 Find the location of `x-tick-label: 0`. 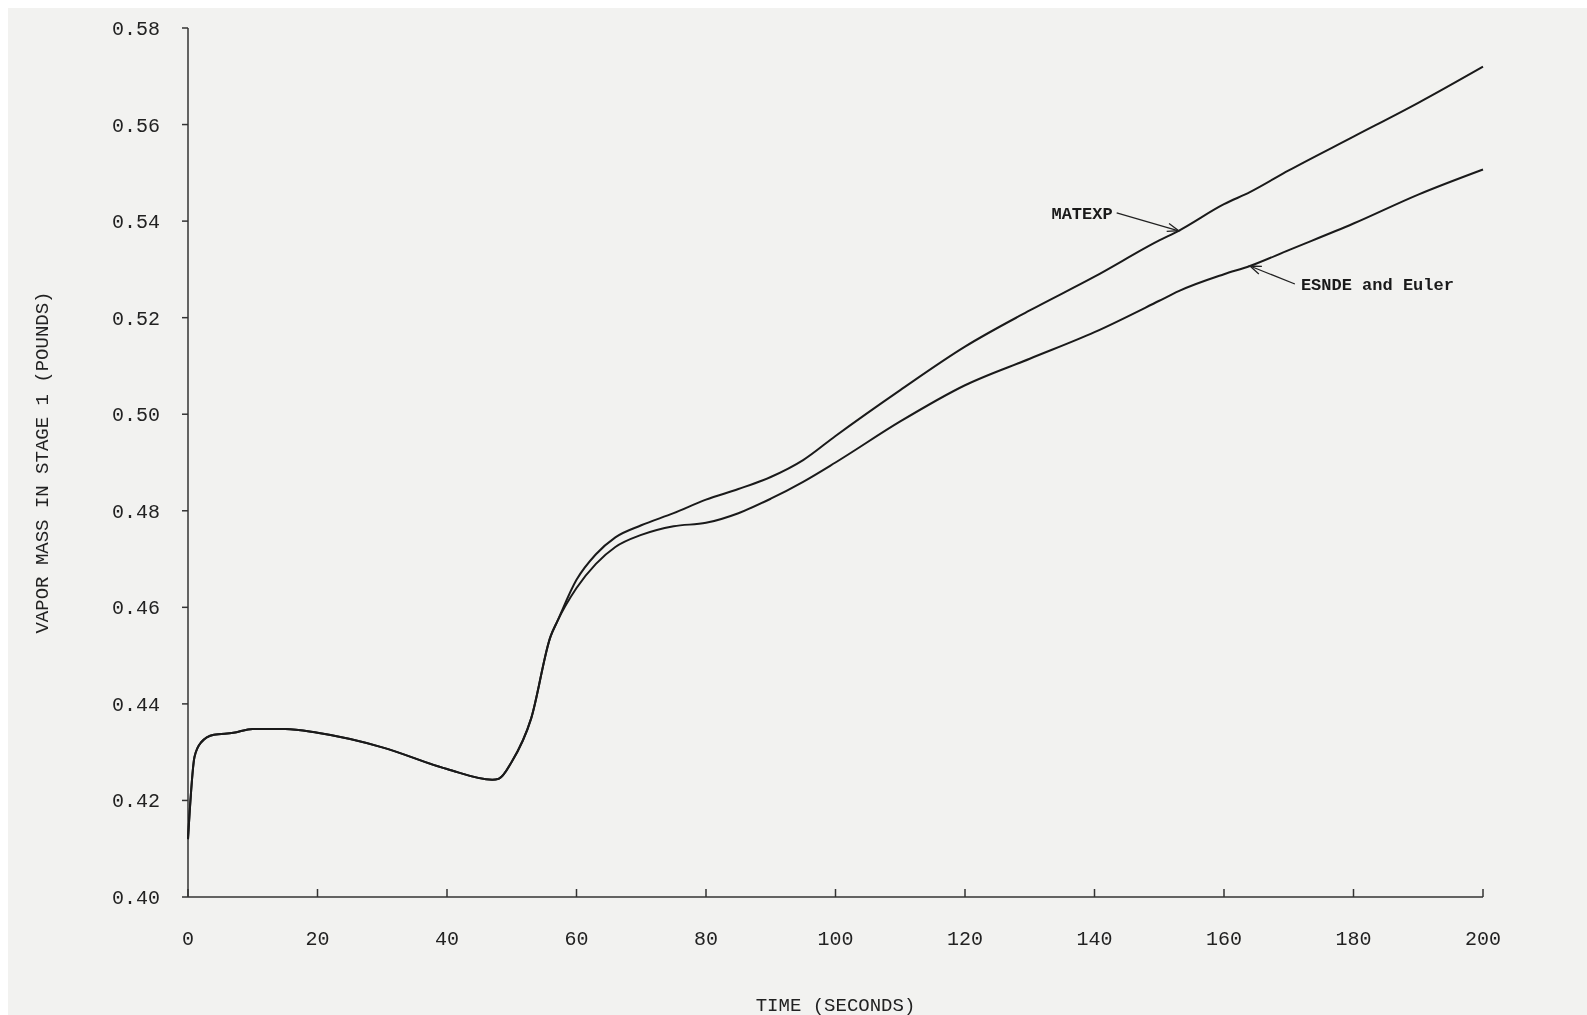

x-tick-label: 0 is located at coordinates (188, 939).